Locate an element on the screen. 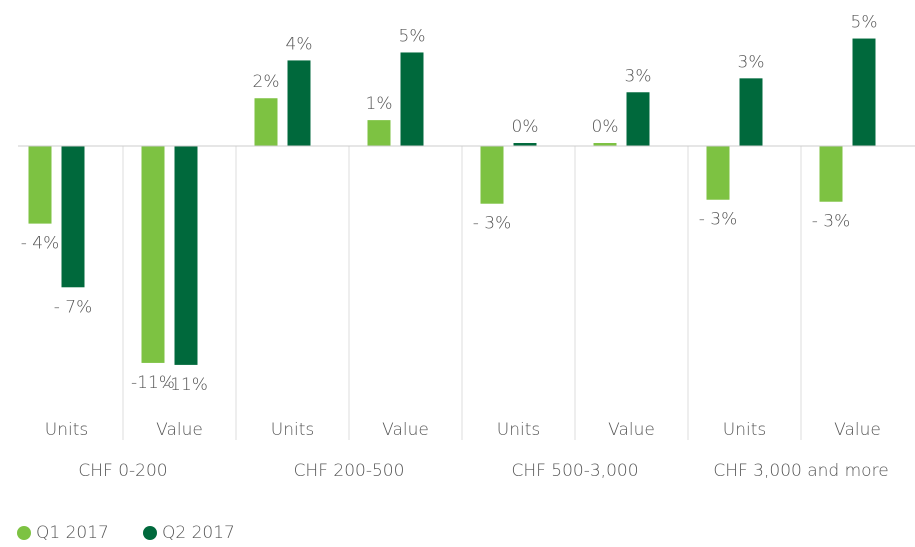  data-label: 4% is located at coordinates (299, 44).